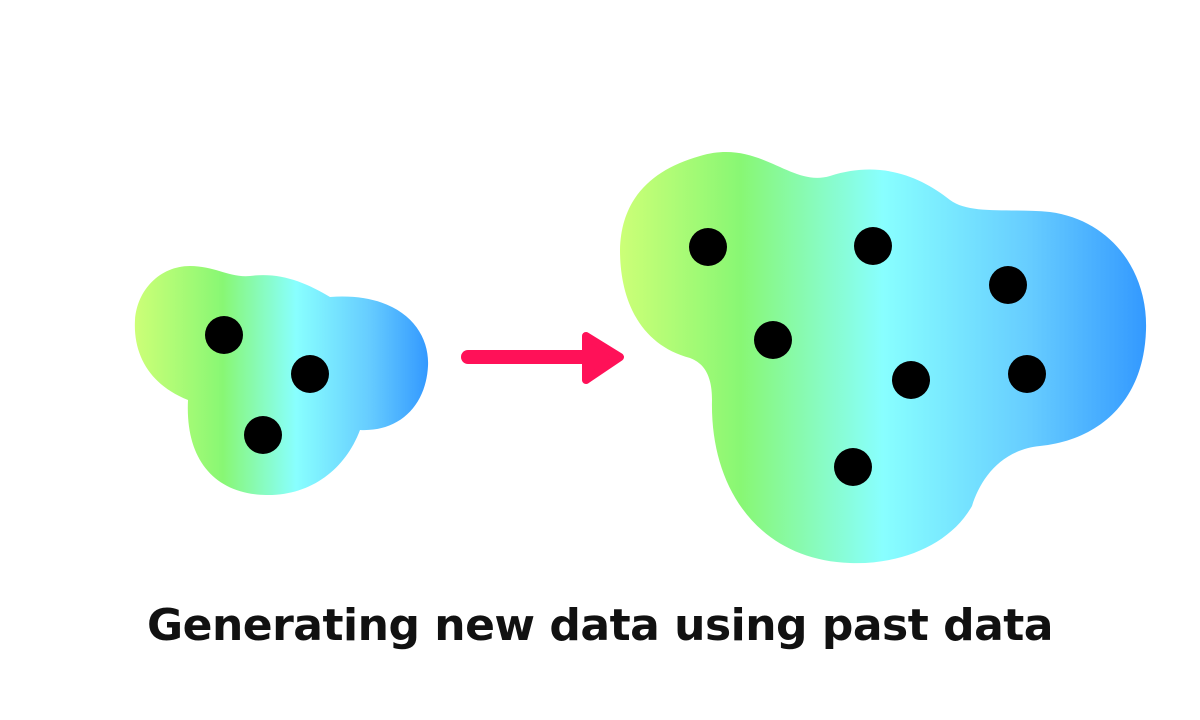 The image size is (1200, 720). Describe the element at coordinates (542, 358) in the screenshot. I see `arrow-right-icon` at that location.